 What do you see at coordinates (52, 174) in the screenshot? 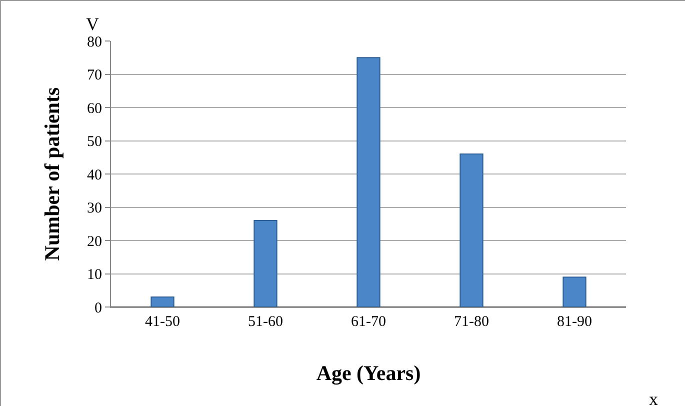
I see `y-axis-title: Number of patients` at bounding box center [52, 174].